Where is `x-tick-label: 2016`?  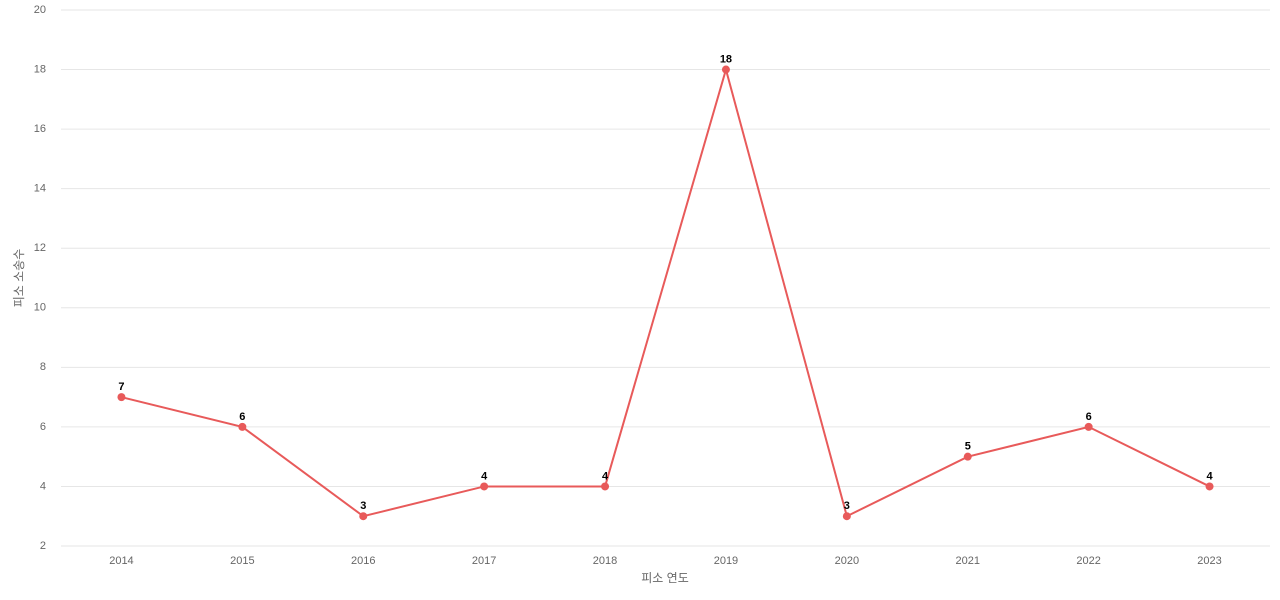 x-tick-label: 2016 is located at coordinates (363, 561).